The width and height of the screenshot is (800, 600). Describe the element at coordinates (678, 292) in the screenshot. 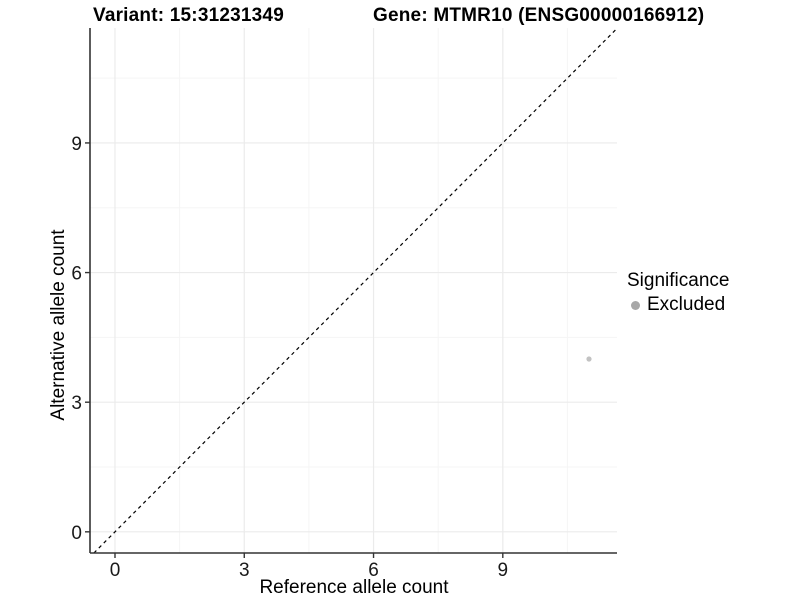

I see `legend: Significance Excluded` at that location.